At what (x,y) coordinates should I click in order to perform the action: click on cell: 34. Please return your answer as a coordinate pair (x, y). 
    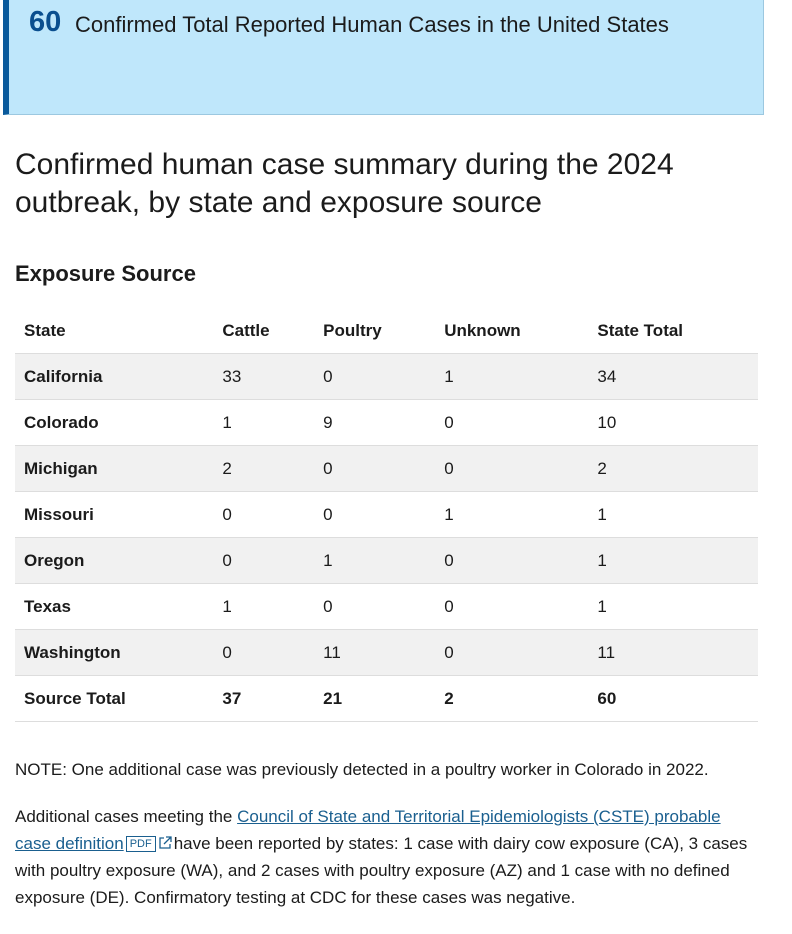
    Looking at the image, I should click on (673, 376).